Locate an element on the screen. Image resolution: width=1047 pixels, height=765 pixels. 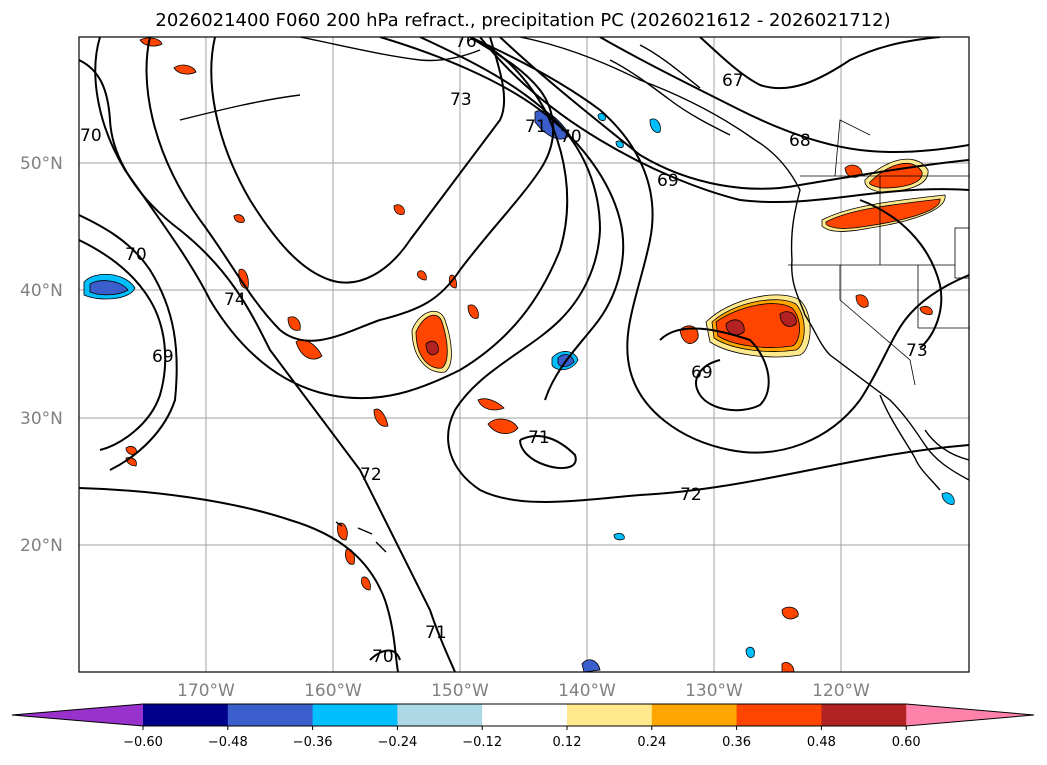
colorbar-tick-label: −0.60 is located at coordinates (143, 742).